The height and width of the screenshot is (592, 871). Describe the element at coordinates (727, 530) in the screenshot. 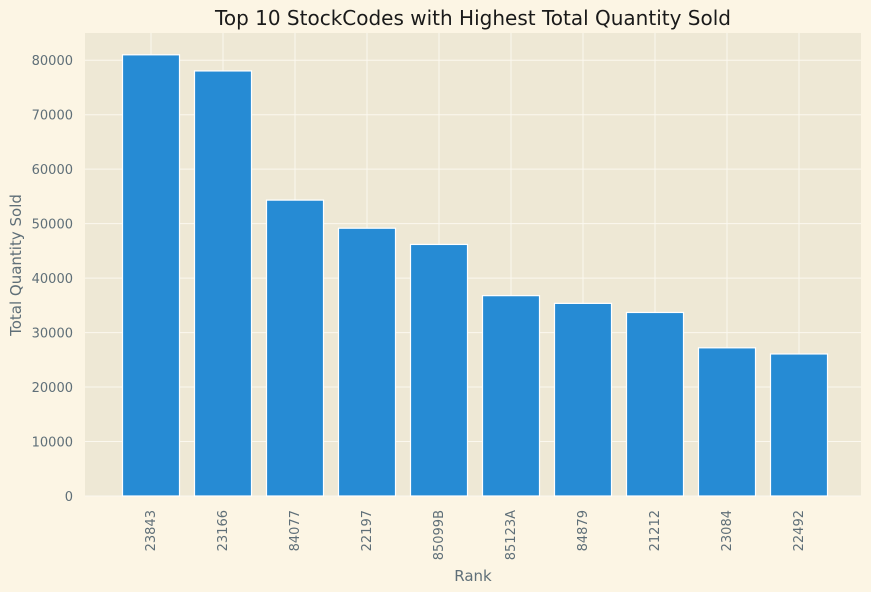

I see `x-tick-label: 23084` at that location.